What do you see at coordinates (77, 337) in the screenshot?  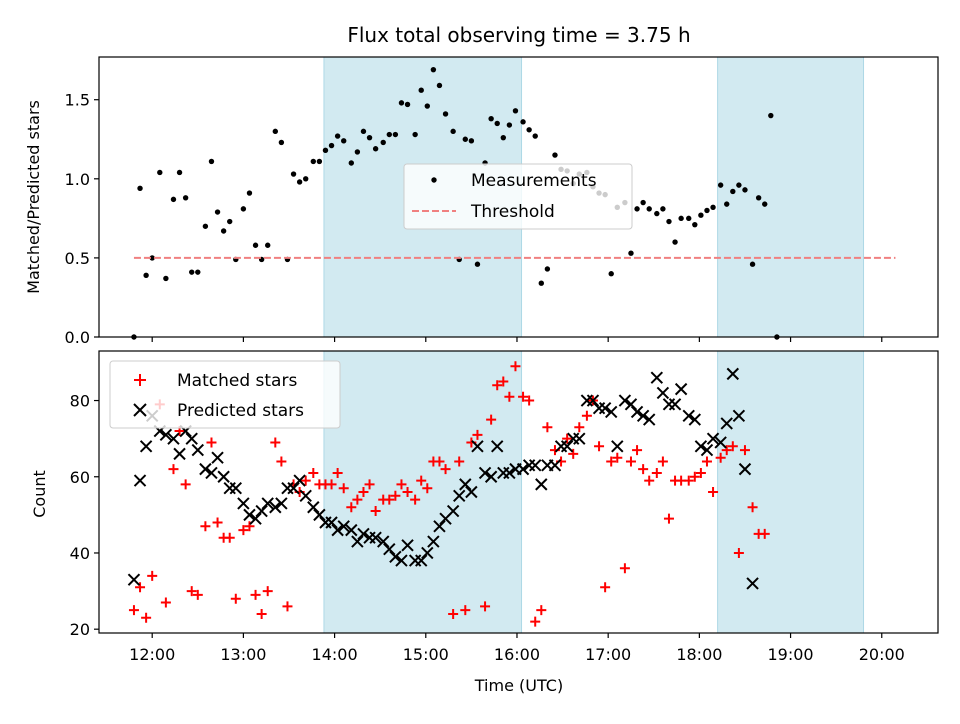 I see `top-y-tick-label: 0.0` at bounding box center [77, 337].